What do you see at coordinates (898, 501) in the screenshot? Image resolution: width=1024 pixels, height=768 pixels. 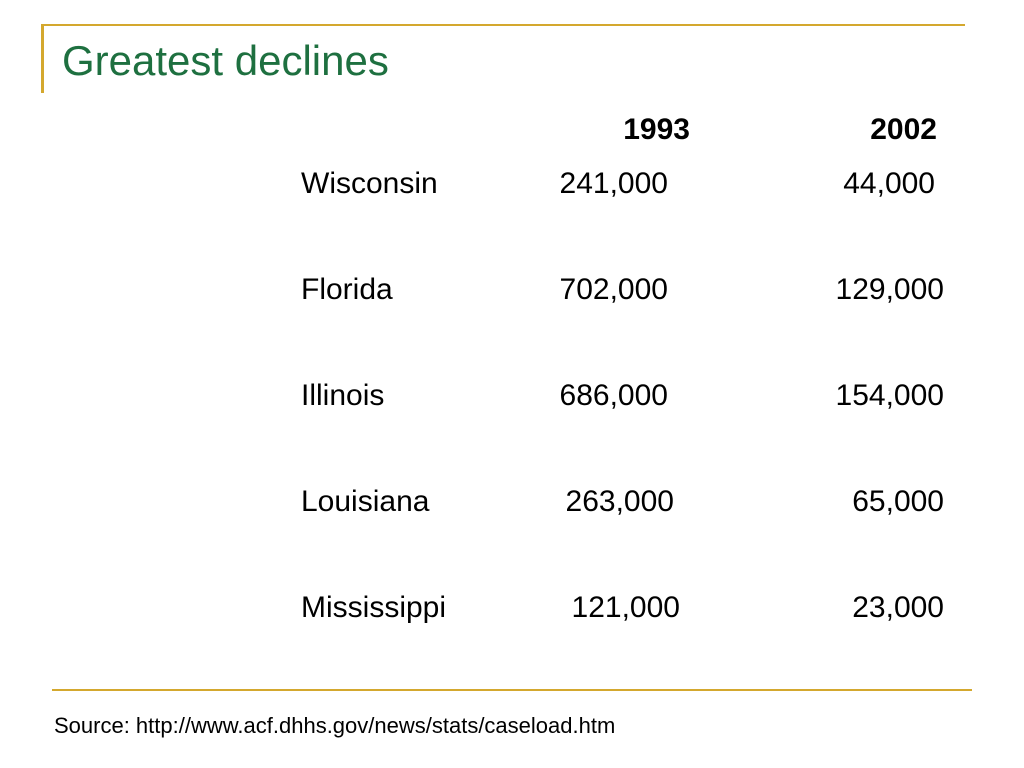 I see `value-2002: 65,000` at bounding box center [898, 501].